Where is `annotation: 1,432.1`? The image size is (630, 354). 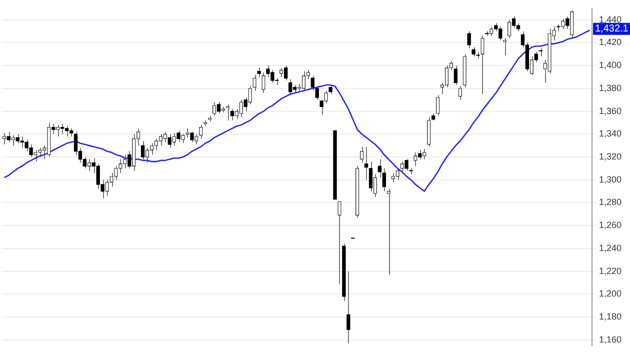
annotation: 1,432.1 is located at coordinates (612, 29).